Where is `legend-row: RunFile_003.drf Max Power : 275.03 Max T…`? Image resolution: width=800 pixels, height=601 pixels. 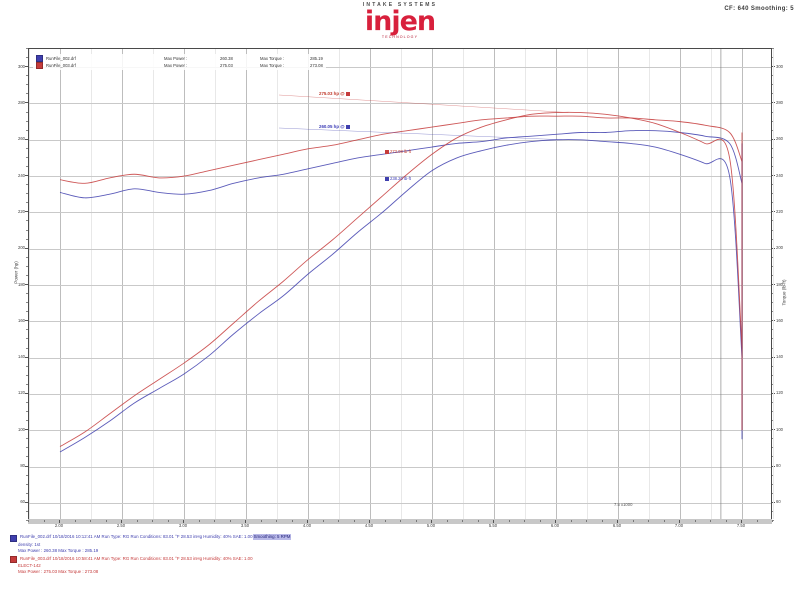 legend-row: RunFile_003.drf Max Power : 275.03 Max T… is located at coordinates (179, 65).